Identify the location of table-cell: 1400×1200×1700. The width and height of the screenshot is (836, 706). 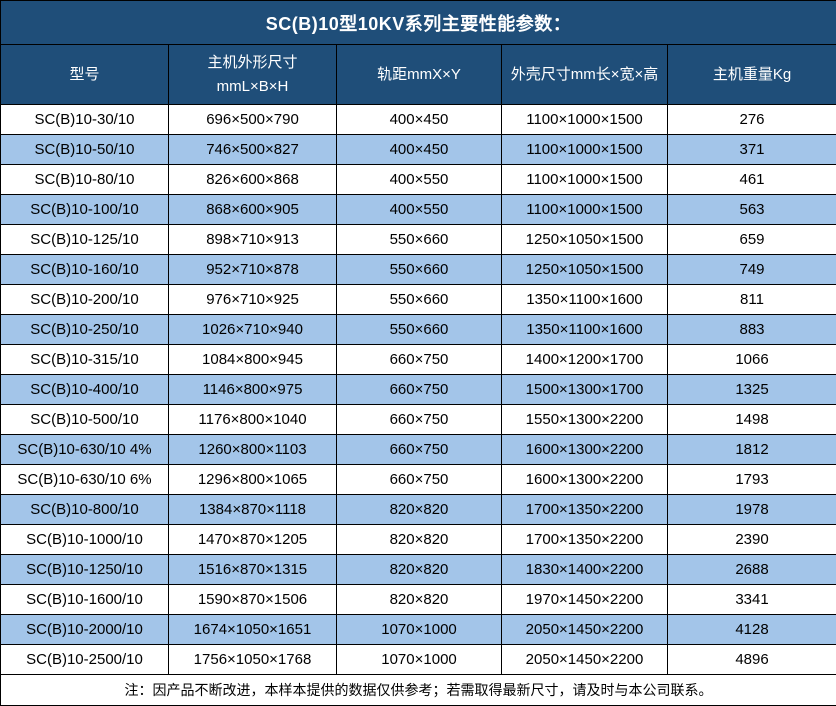
(585, 360).